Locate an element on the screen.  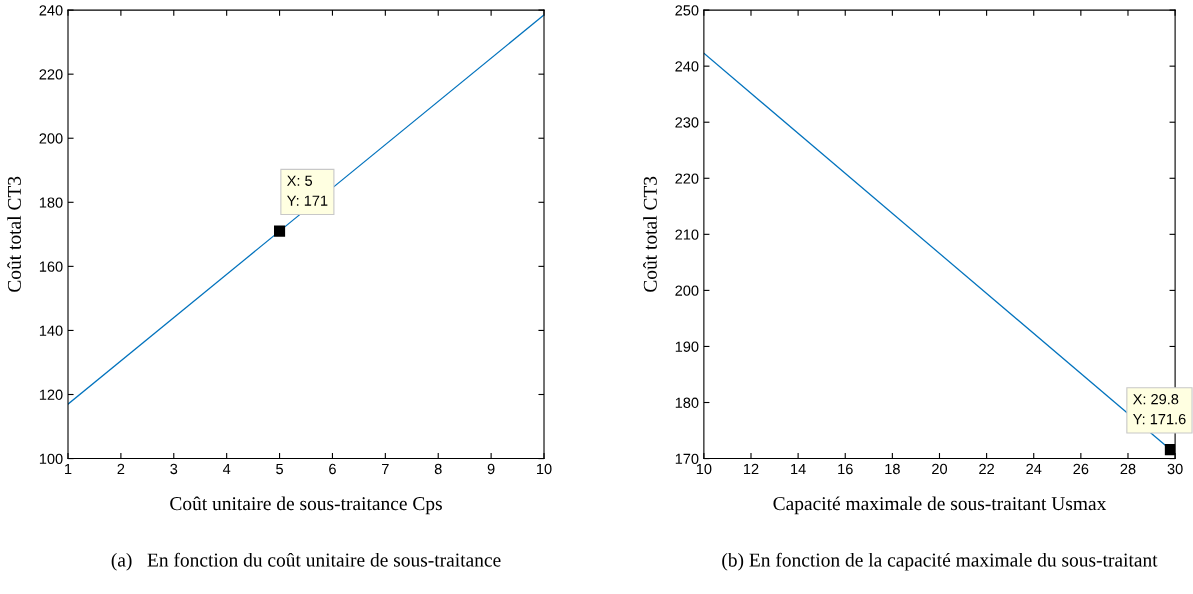
y-tick-label: 170 is located at coordinates (687, 458).